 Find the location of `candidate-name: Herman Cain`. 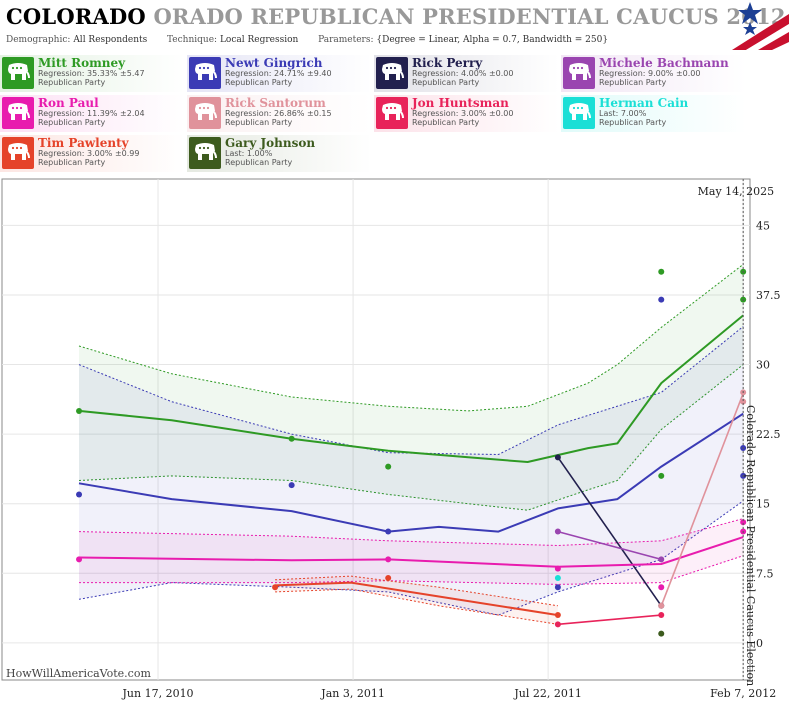

candidate-name: Herman Cain is located at coordinates (644, 103).